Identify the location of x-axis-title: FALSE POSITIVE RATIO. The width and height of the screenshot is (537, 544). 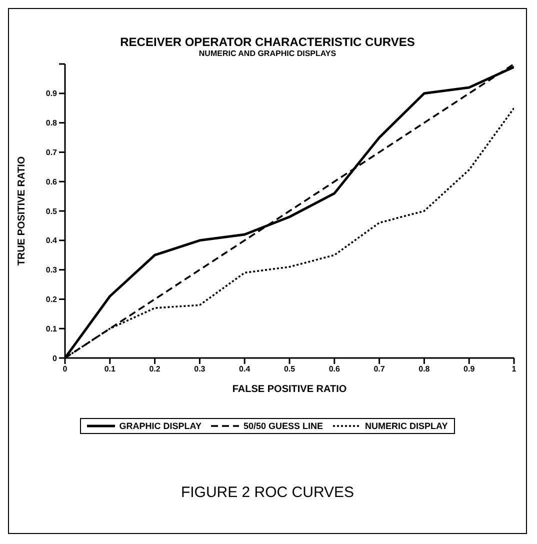
(289, 389).